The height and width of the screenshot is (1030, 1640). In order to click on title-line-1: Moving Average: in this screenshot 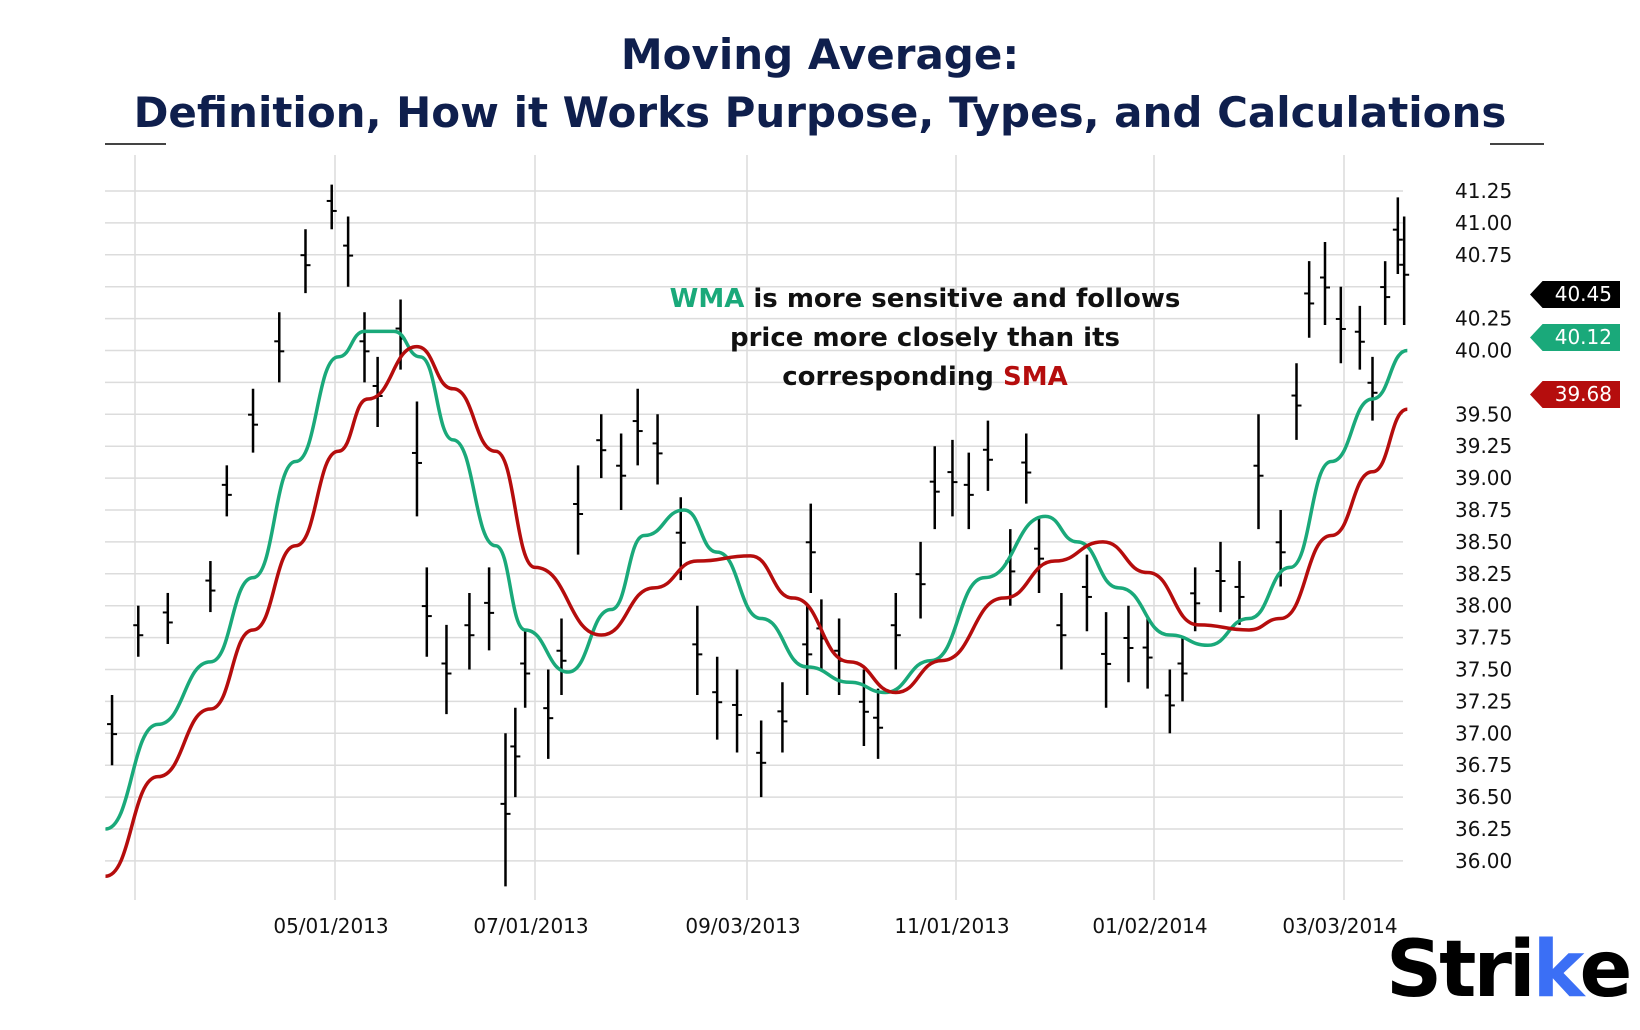, I will do `click(820, 54)`.